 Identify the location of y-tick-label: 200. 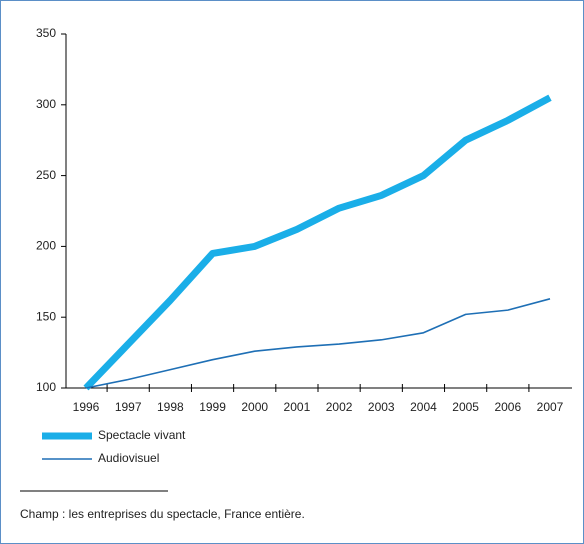
(46, 246).